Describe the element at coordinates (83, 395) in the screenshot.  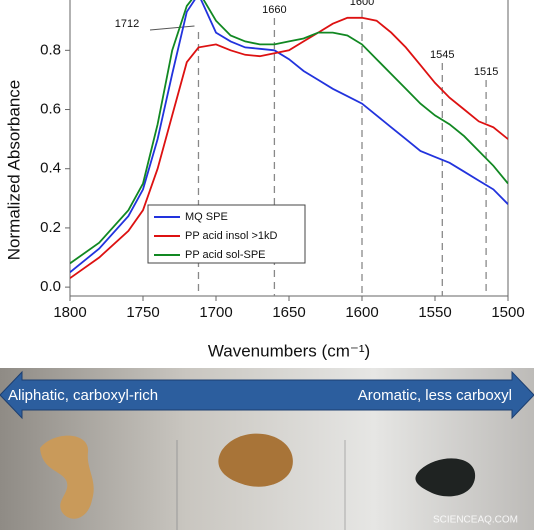
I see `arrow-left-text: Aliphatic, carboxyl-rich` at that location.